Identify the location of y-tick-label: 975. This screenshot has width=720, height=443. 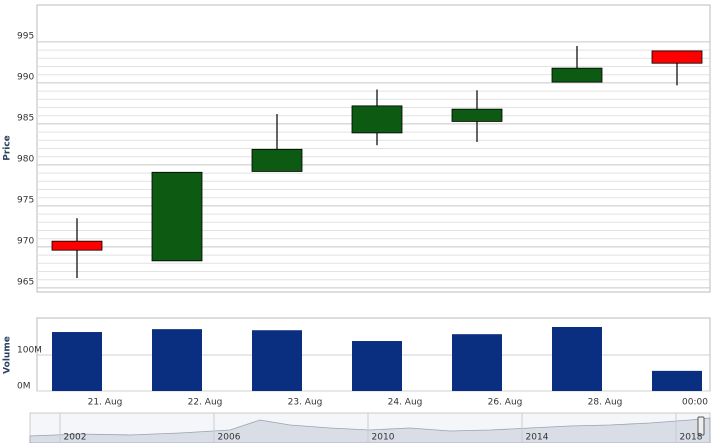
(25, 200).